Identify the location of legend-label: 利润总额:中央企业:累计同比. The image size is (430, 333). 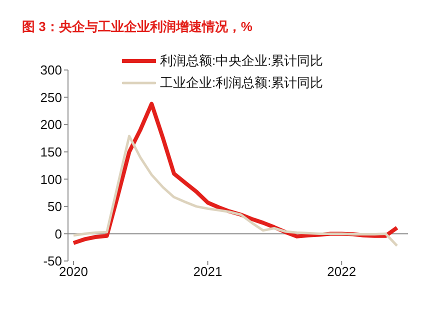
(242, 61).